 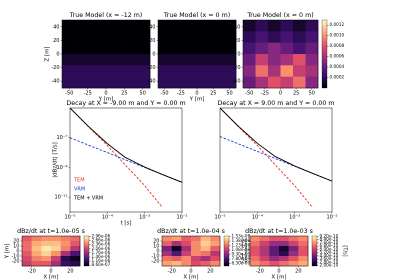 What do you see at coordinates (153, 55) in the screenshot?
I see `y-tick-label: 0` at bounding box center [153, 55].